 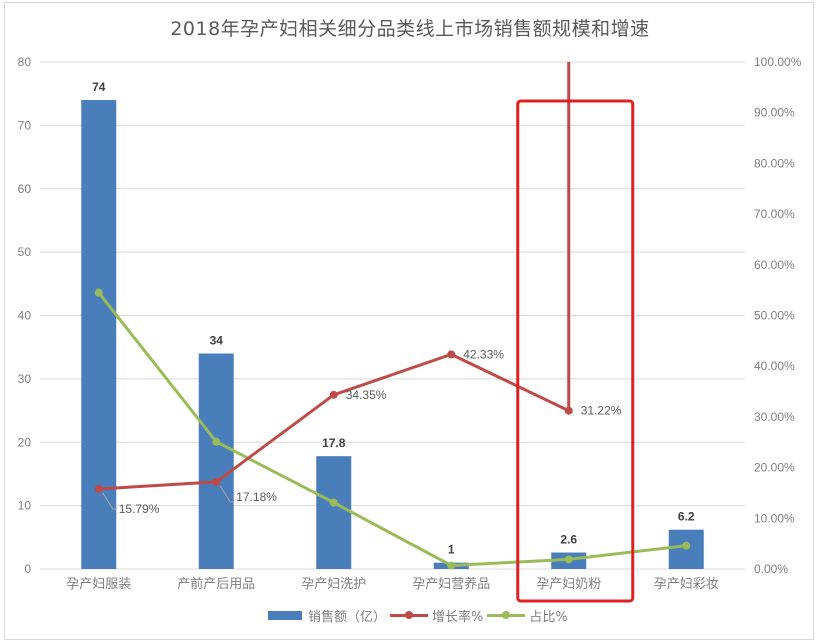 I want to click on category-label: 孕产妇营养品, so click(x=451, y=584).